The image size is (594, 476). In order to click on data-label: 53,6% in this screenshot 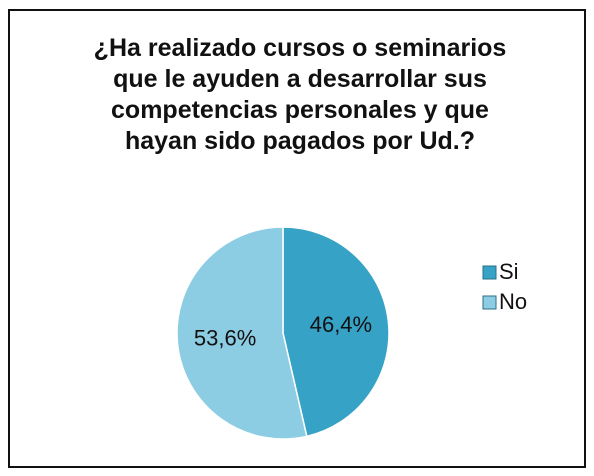, I will do `click(225, 337)`.